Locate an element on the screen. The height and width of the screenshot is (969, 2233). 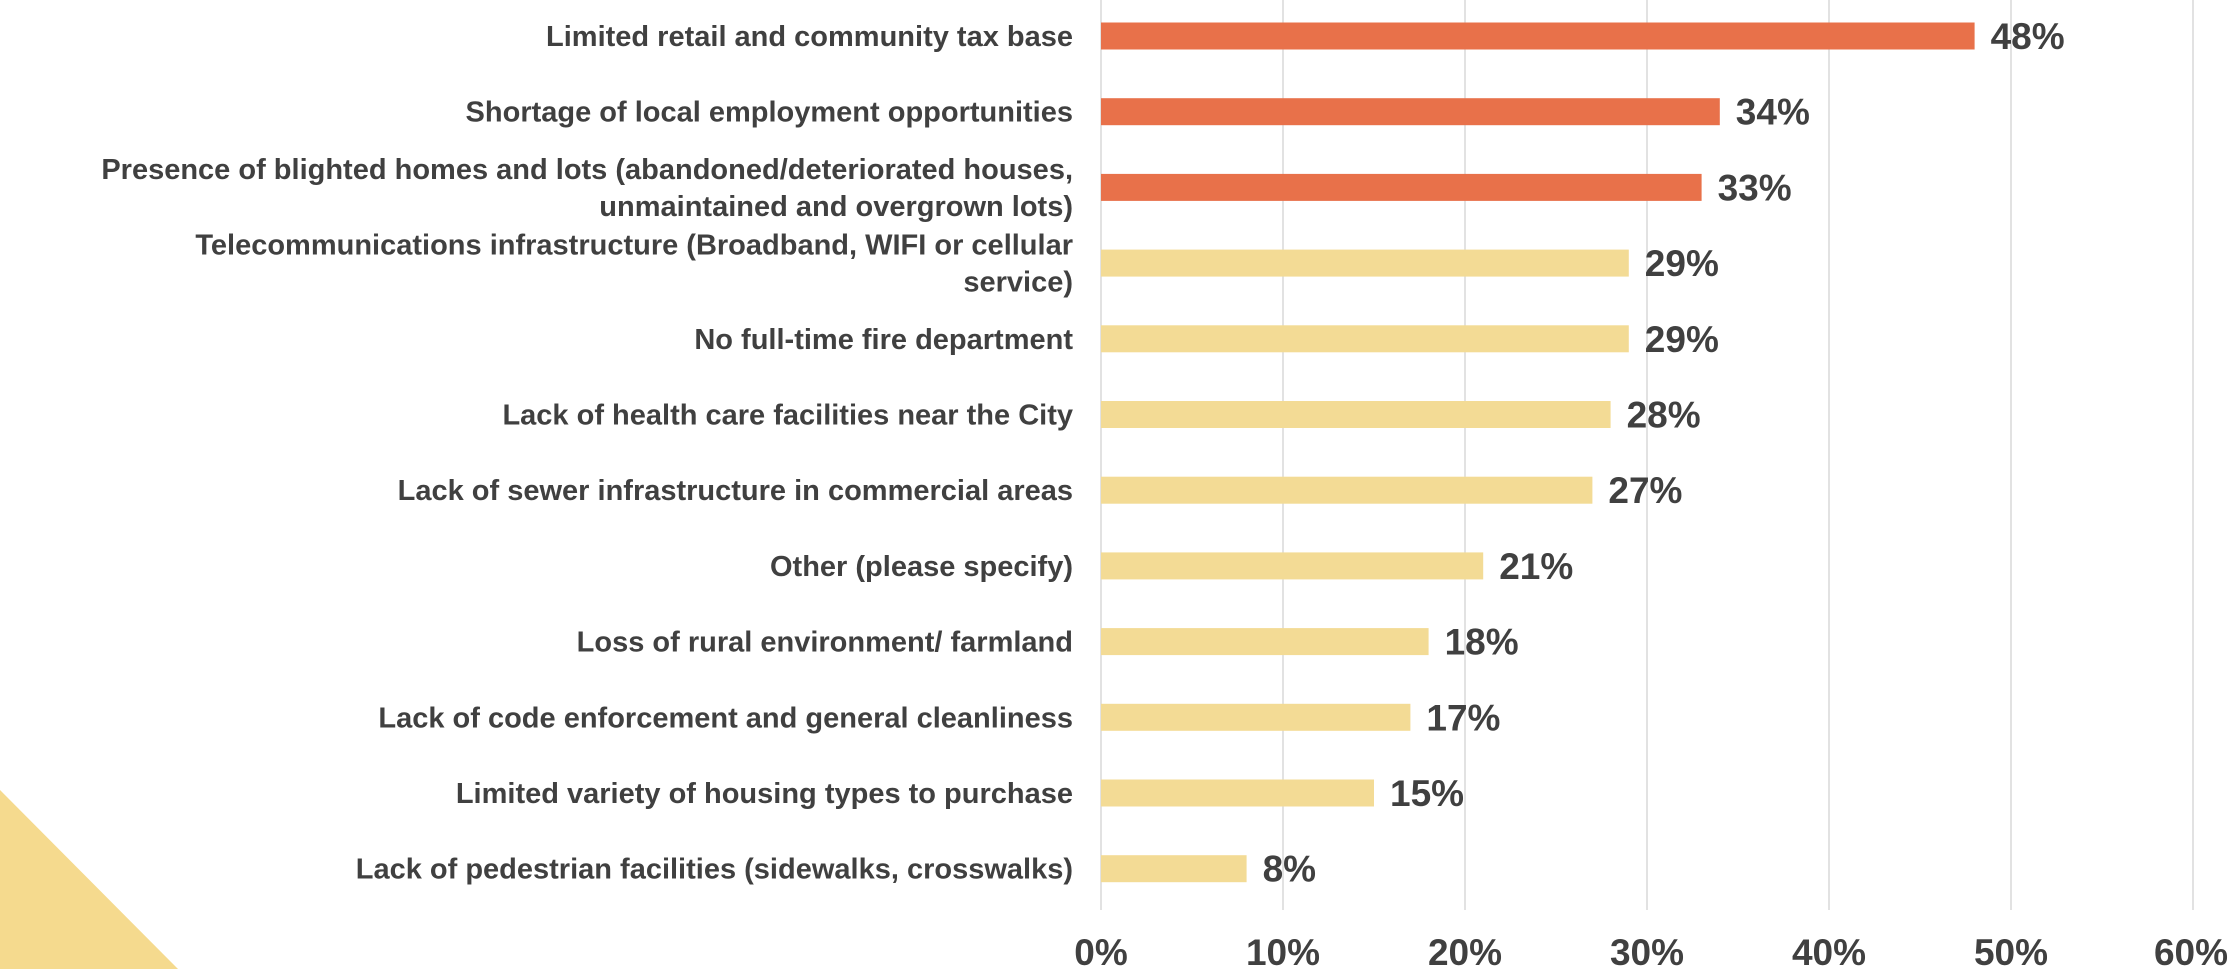
data-label-7: 21% is located at coordinates (1536, 566).